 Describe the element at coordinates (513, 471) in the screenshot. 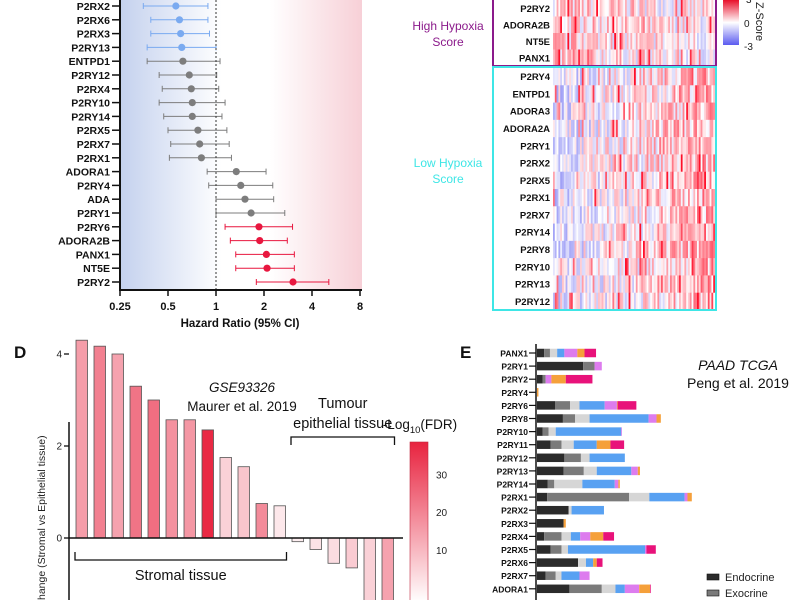

I see `category-label: P2RY13` at that location.